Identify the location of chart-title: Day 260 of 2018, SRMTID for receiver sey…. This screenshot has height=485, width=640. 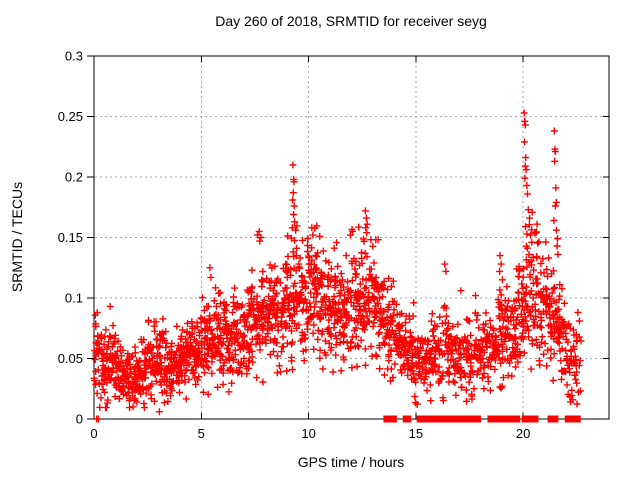
(351, 21).